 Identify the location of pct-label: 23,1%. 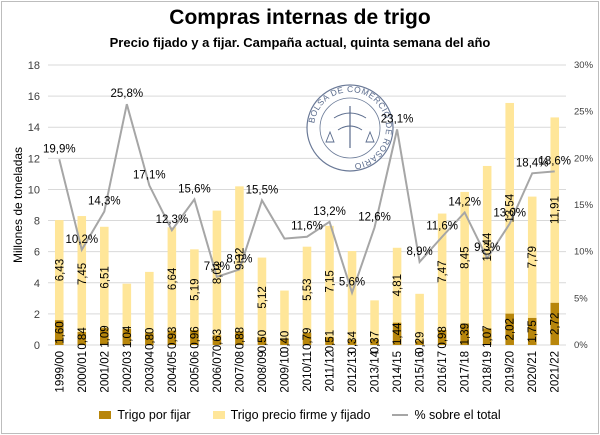
(397, 119).